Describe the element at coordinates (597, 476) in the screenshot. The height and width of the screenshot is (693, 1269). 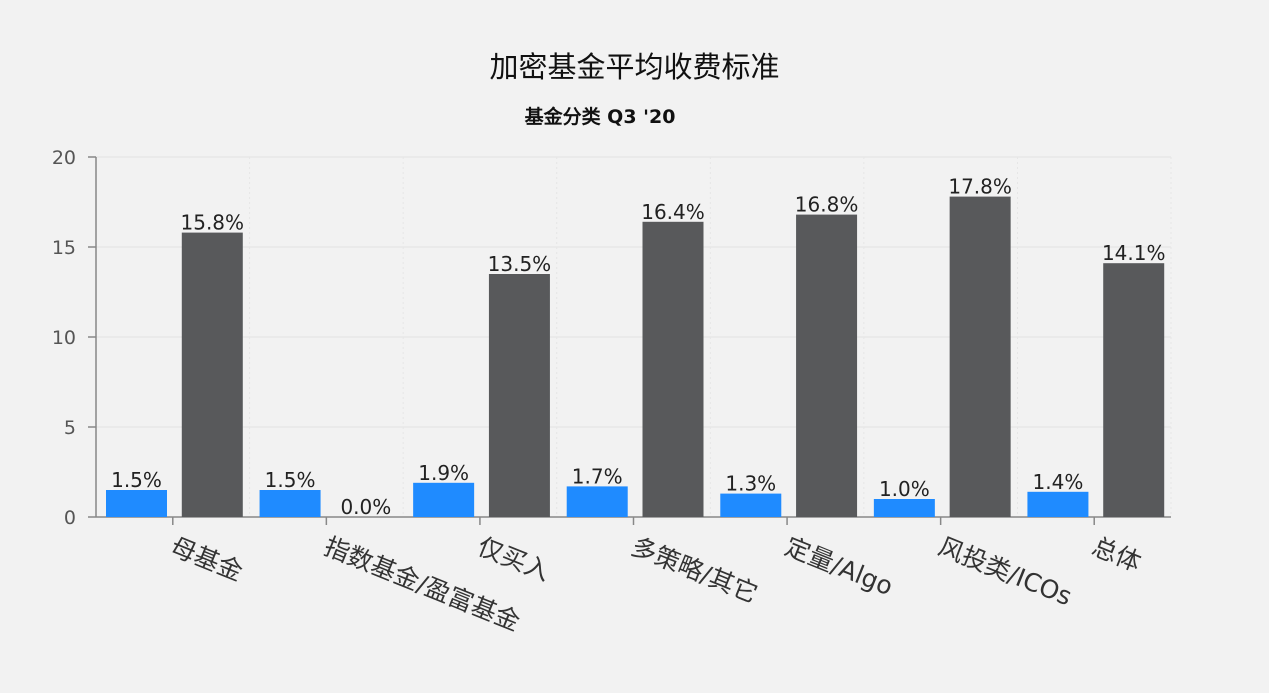
I see `value-label: 1.7%` at that location.